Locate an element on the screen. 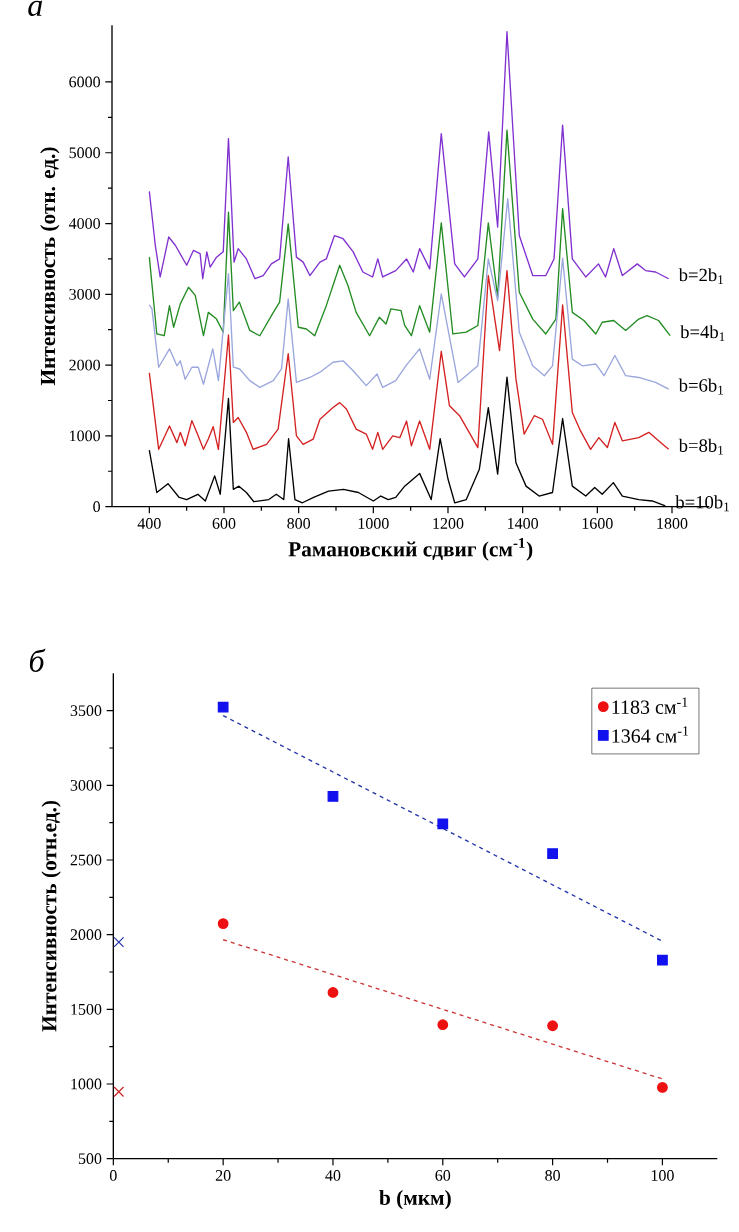  x-tick-label: 1600 is located at coordinates (597, 523).